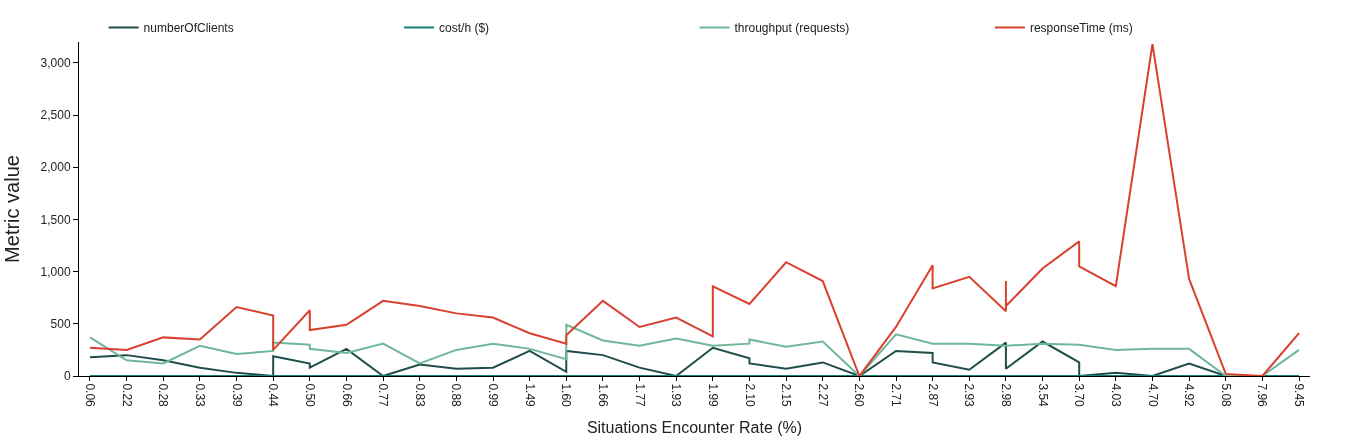  What do you see at coordinates (67, 376) in the screenshot?
I see `y-tick-label: 0` at bounding box center [67, 376].